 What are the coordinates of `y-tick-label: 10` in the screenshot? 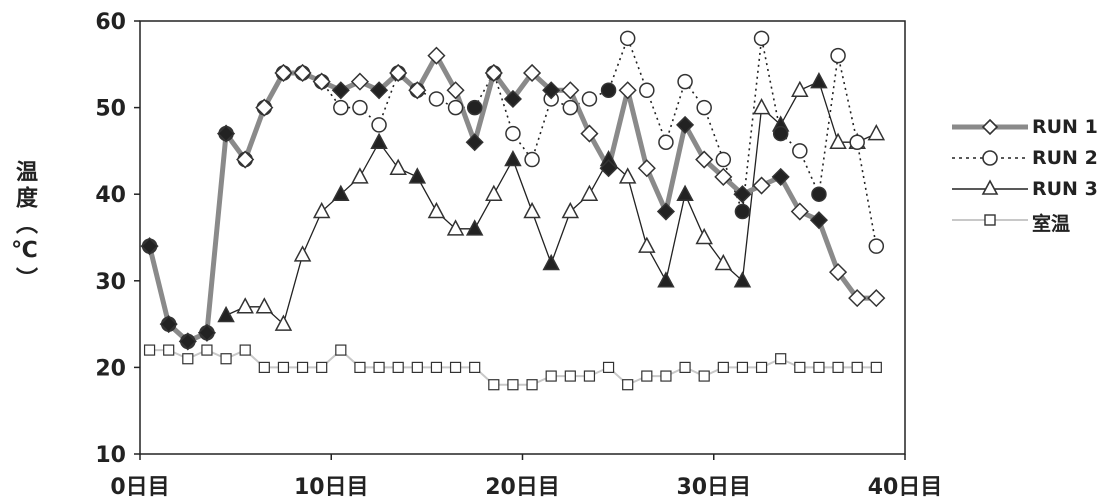 It's located at (110, 455).